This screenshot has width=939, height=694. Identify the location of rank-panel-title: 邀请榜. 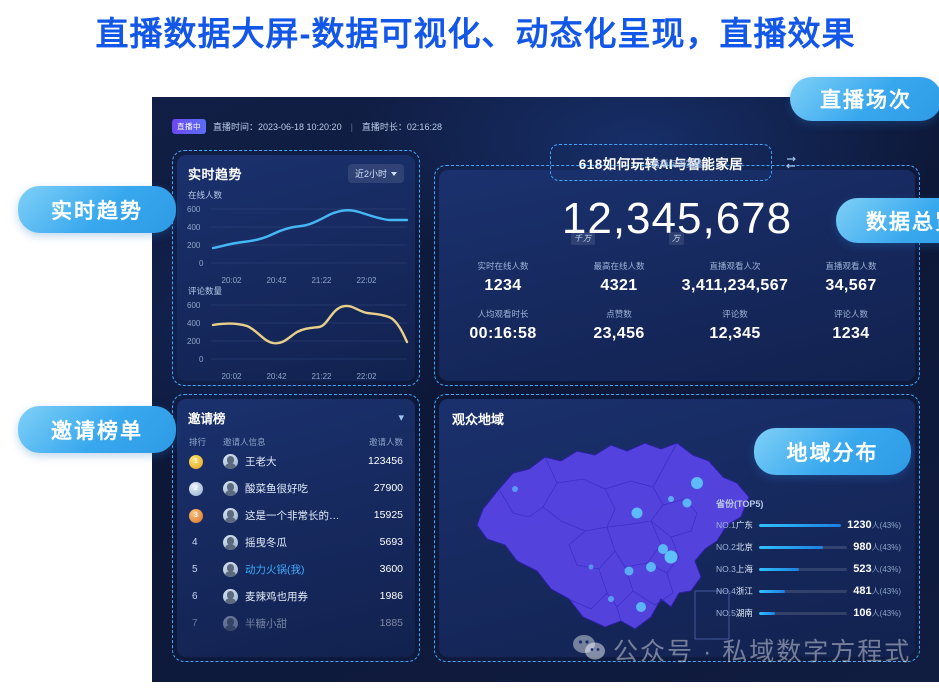
(207, 419).